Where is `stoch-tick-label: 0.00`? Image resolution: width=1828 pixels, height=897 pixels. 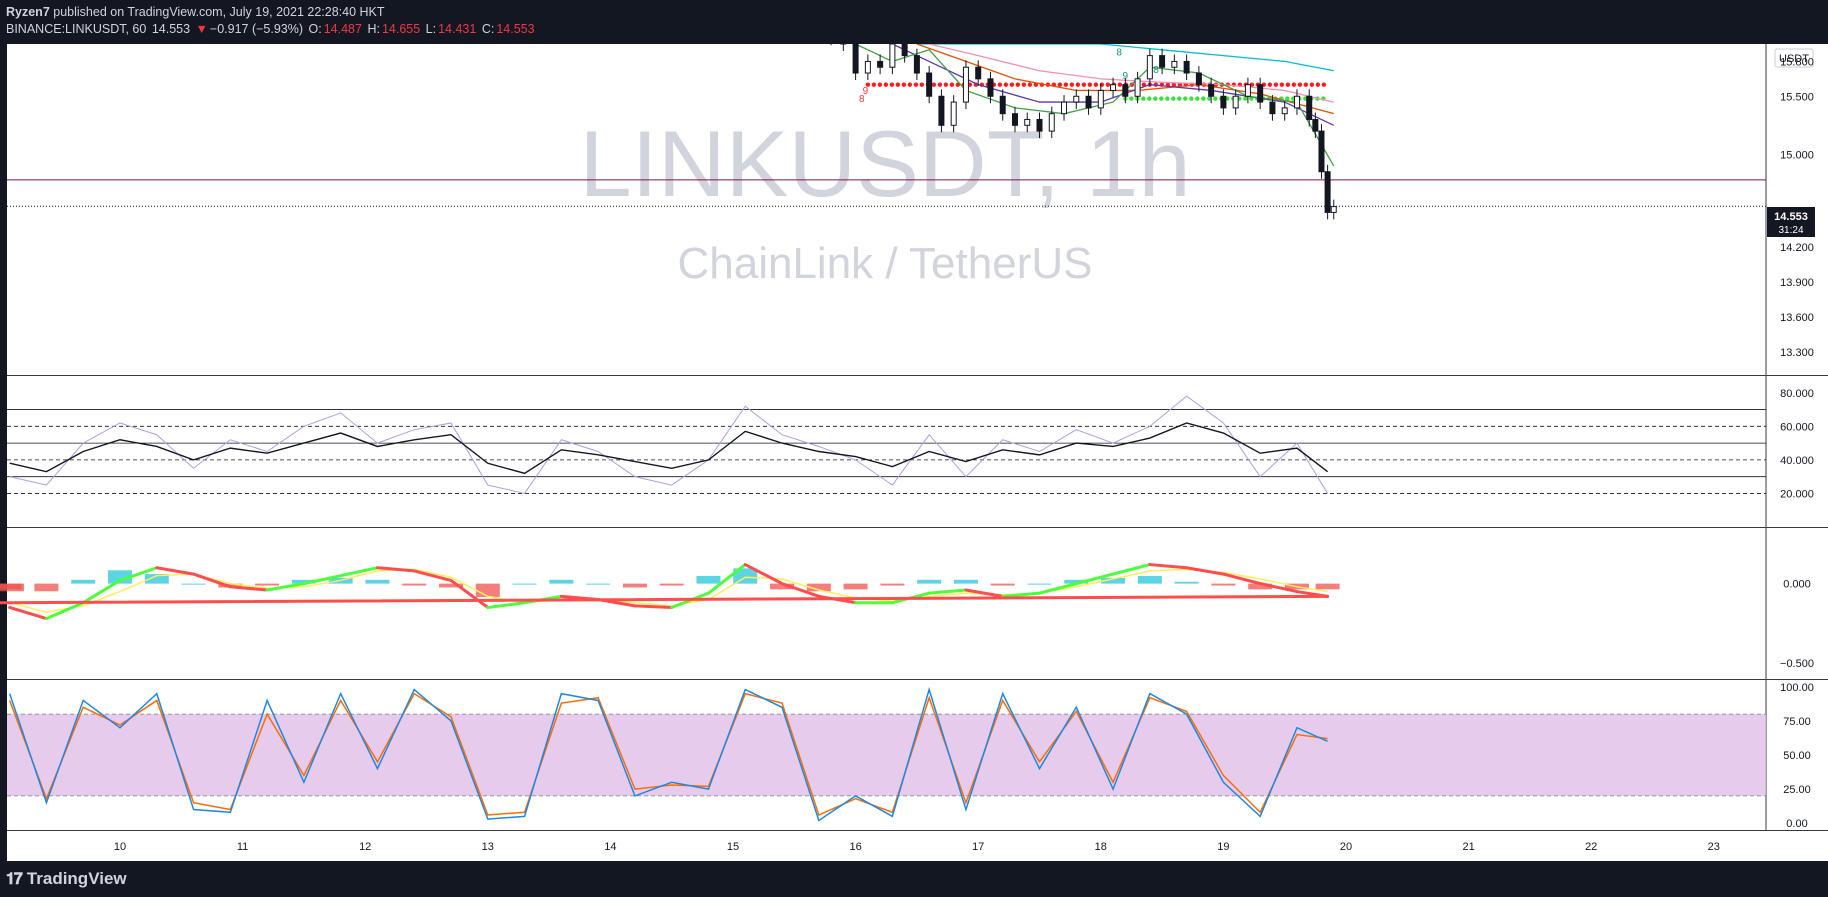 stoch-tick-label: 0.00 is located at coordinates (1796, 824).